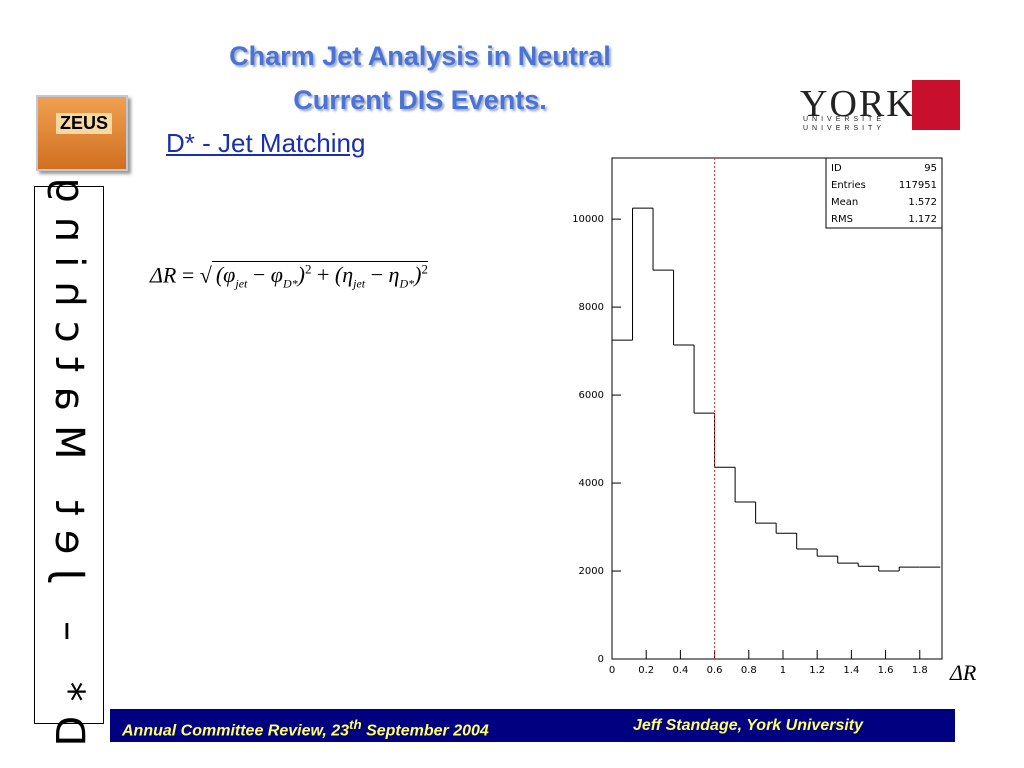  I want to click on logo-text: ZEUS, so click(84, 123).